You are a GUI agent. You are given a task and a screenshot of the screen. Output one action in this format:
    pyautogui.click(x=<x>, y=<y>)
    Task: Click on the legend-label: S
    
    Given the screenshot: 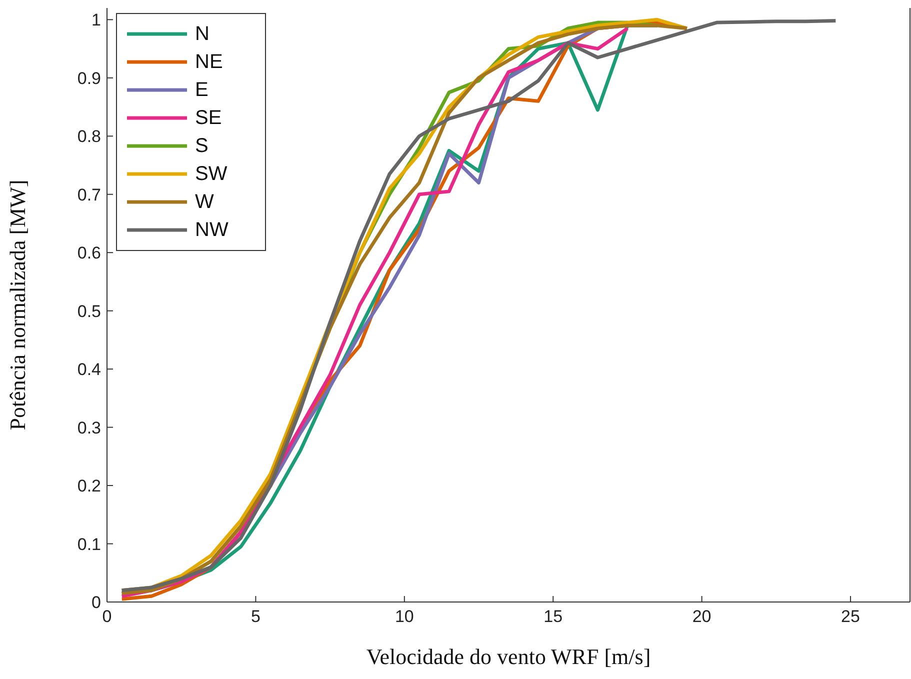 What is the action you would take?
    pyautogui.click(x=201, y=146)
    